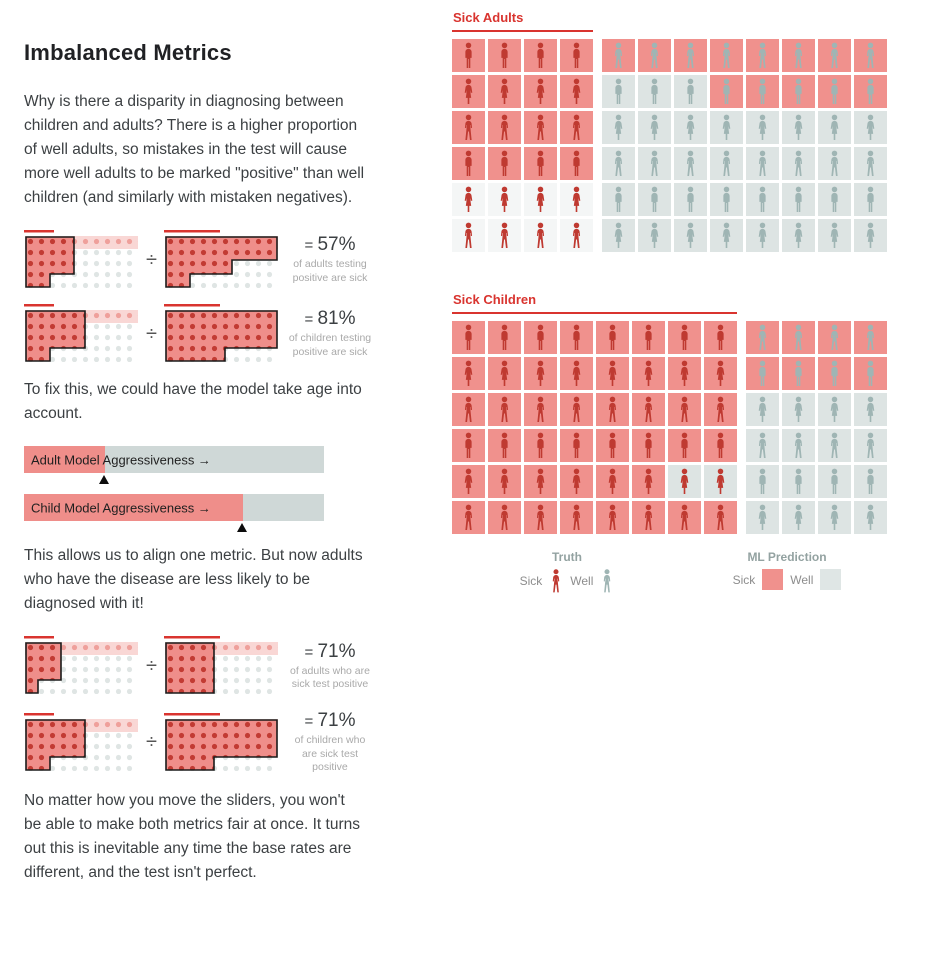  I want to click on equation-result-adults-positive-predictive: = 57% of adults testing positive are sick, so click(330, 259).